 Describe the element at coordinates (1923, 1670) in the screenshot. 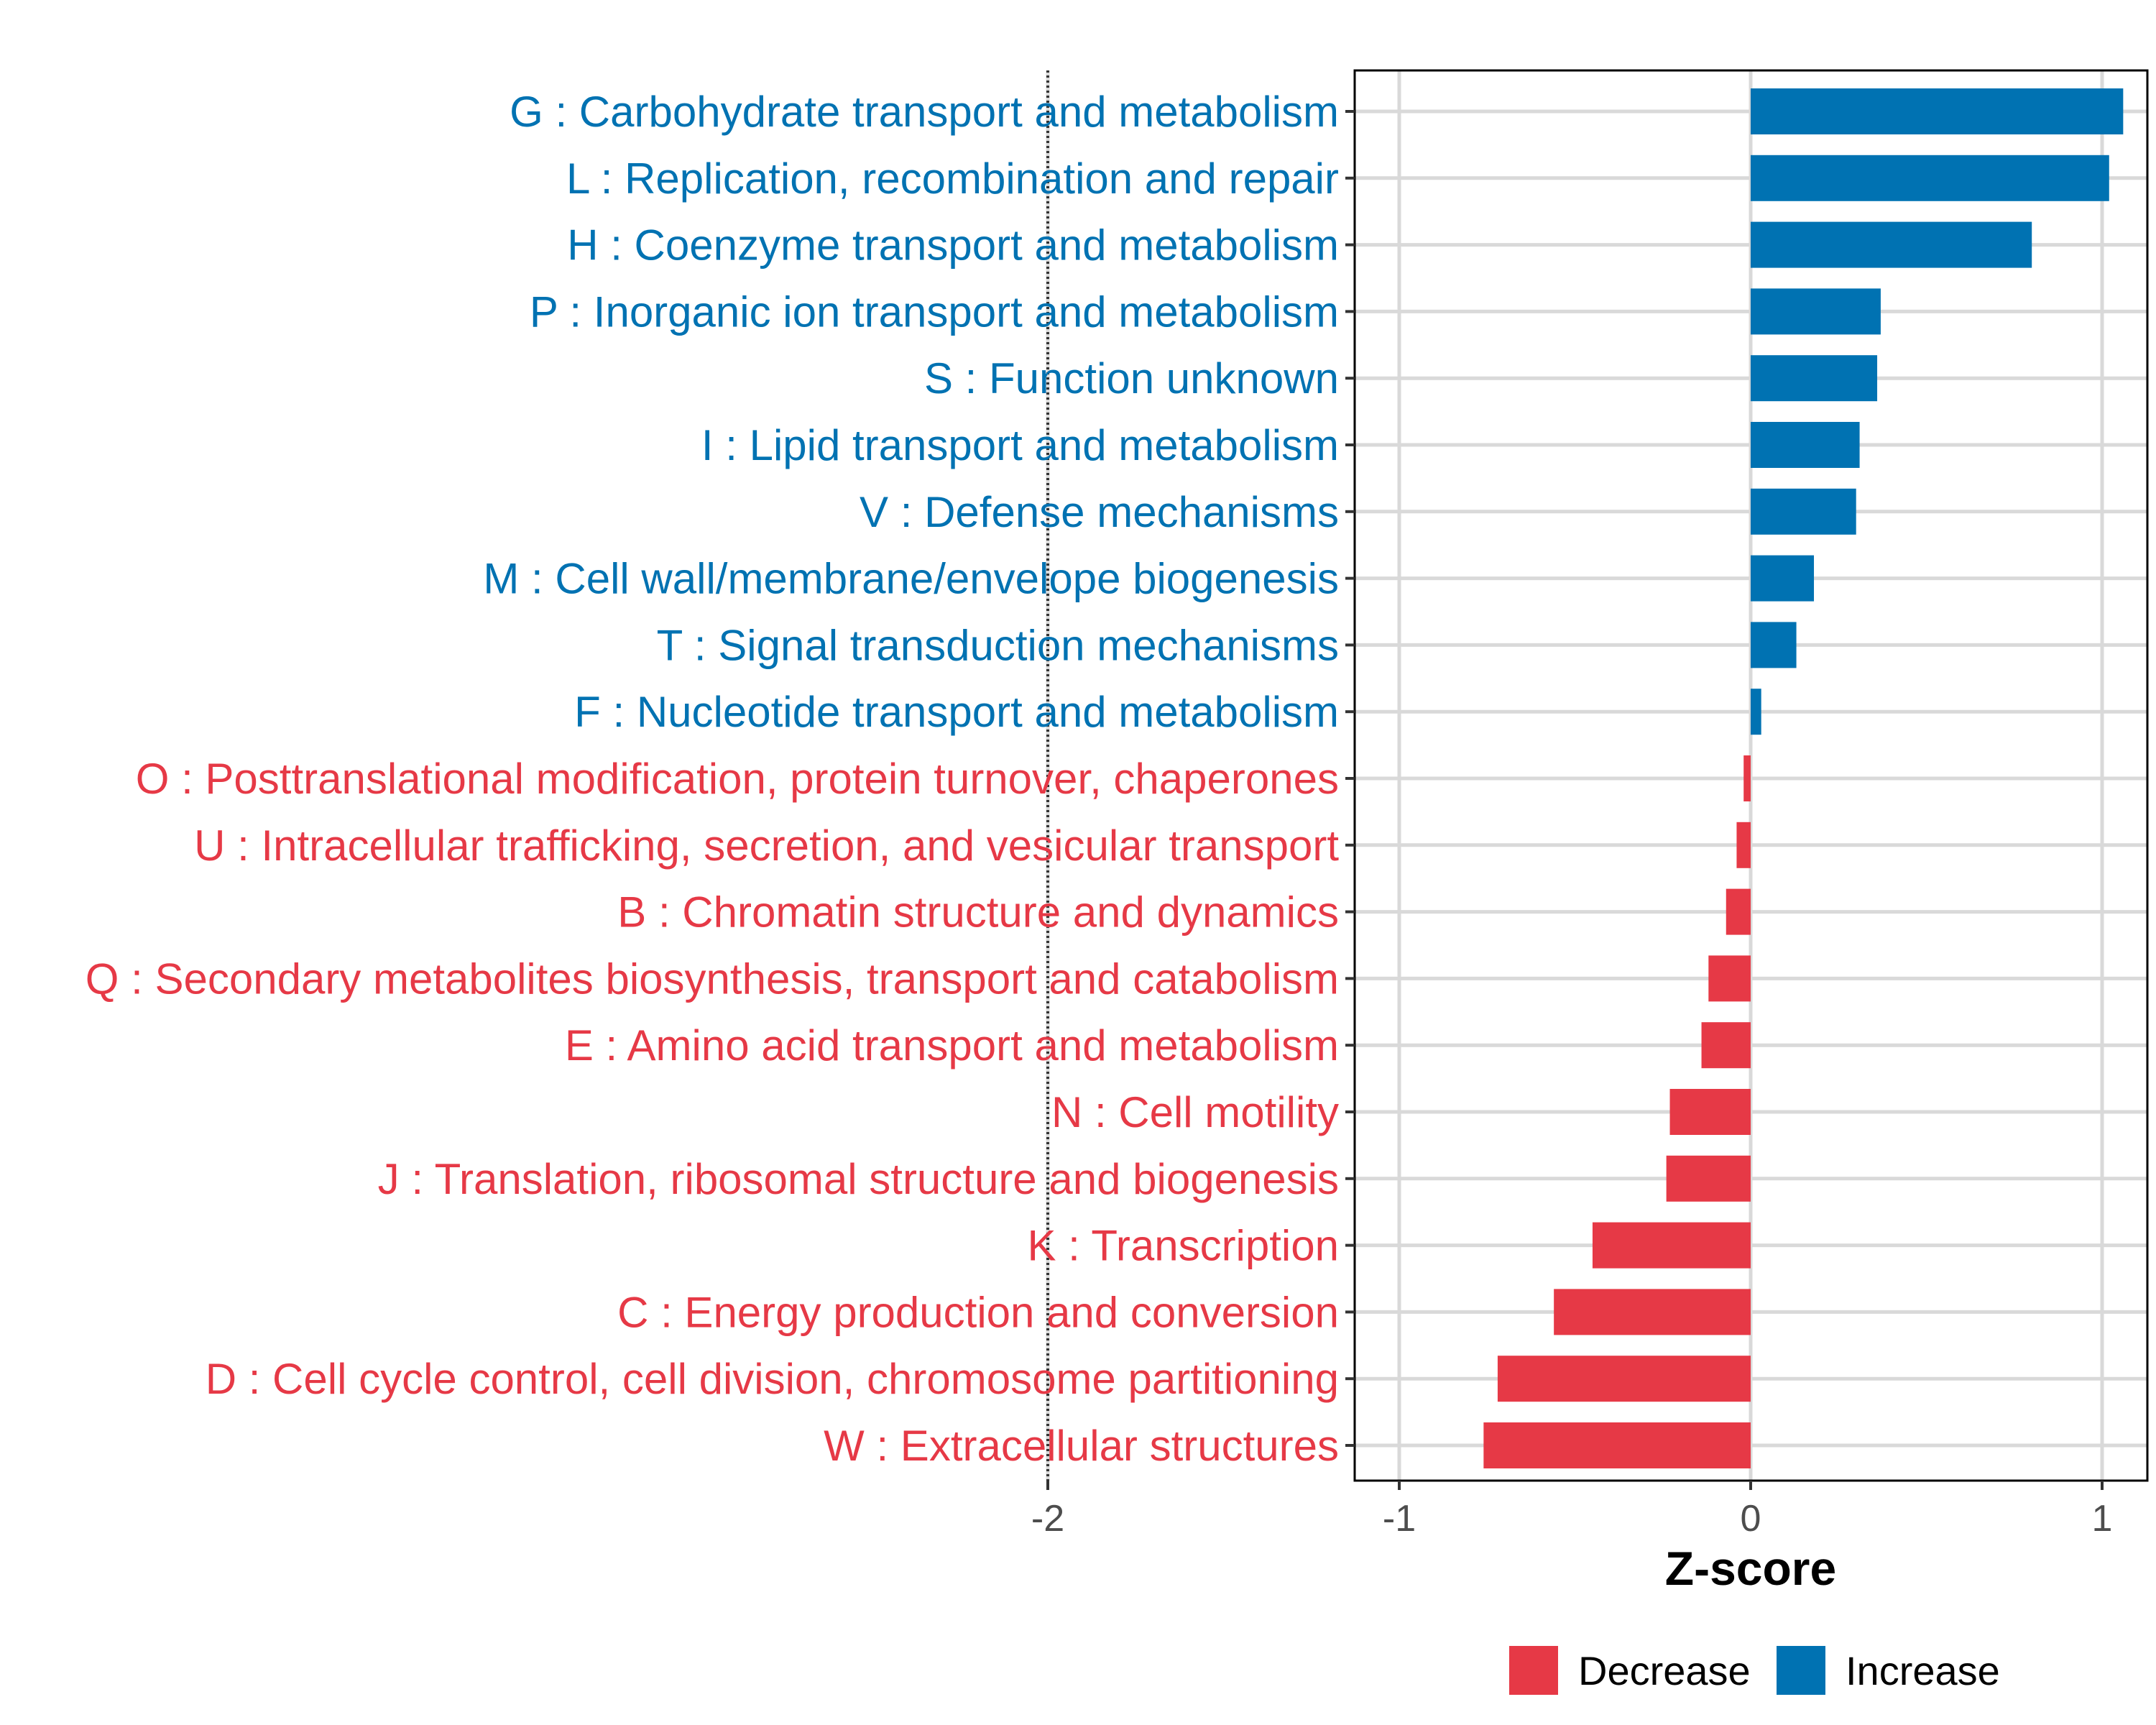

I see `legend-label-increase: Increase` at that location.